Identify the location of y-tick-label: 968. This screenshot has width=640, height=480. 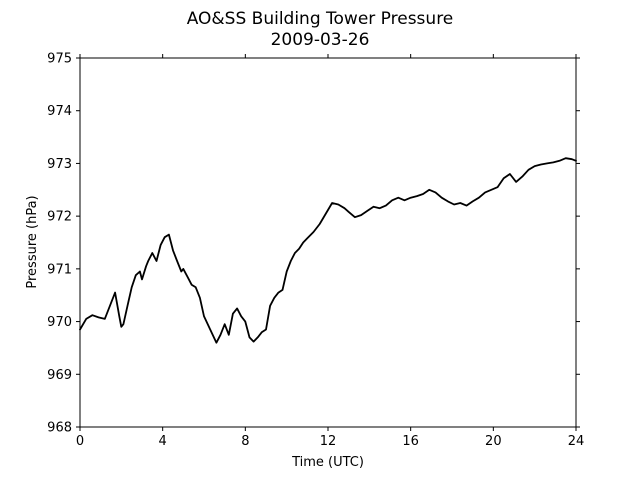
(59, 428).